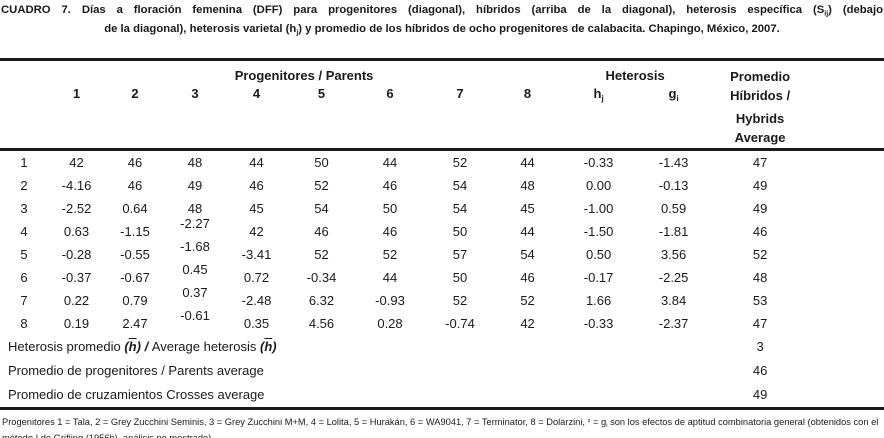 The width and height of the screenshot is (884, 438). What do you see at coordinates (76, 208) in the screenshot?
I see `cell: -2.52` at bounding box center [76, 208].